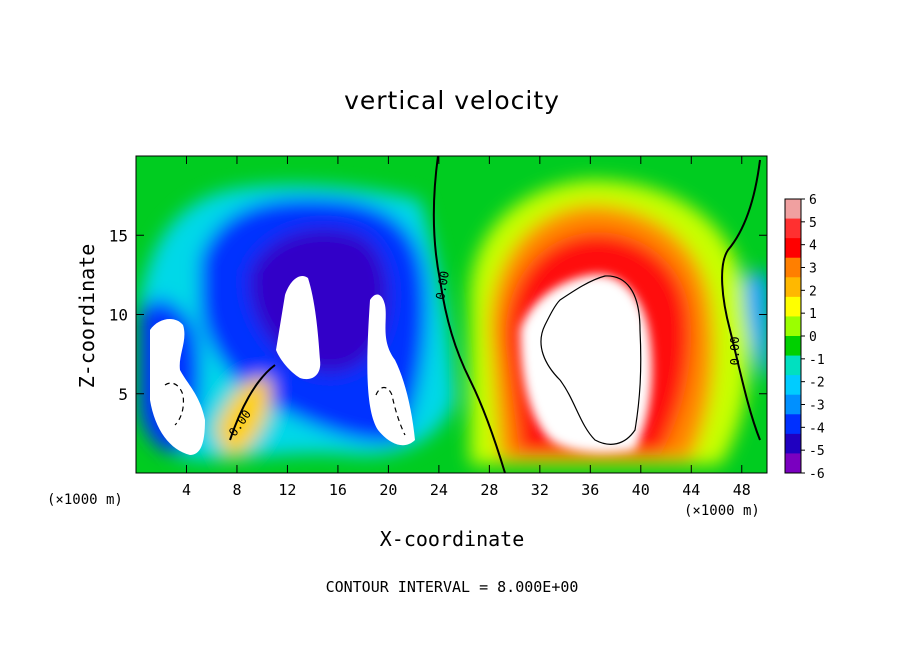  Describe the element at coordinates (813, 200) in the screenshot. I see `colorbar-tick-label: 6` at that location.